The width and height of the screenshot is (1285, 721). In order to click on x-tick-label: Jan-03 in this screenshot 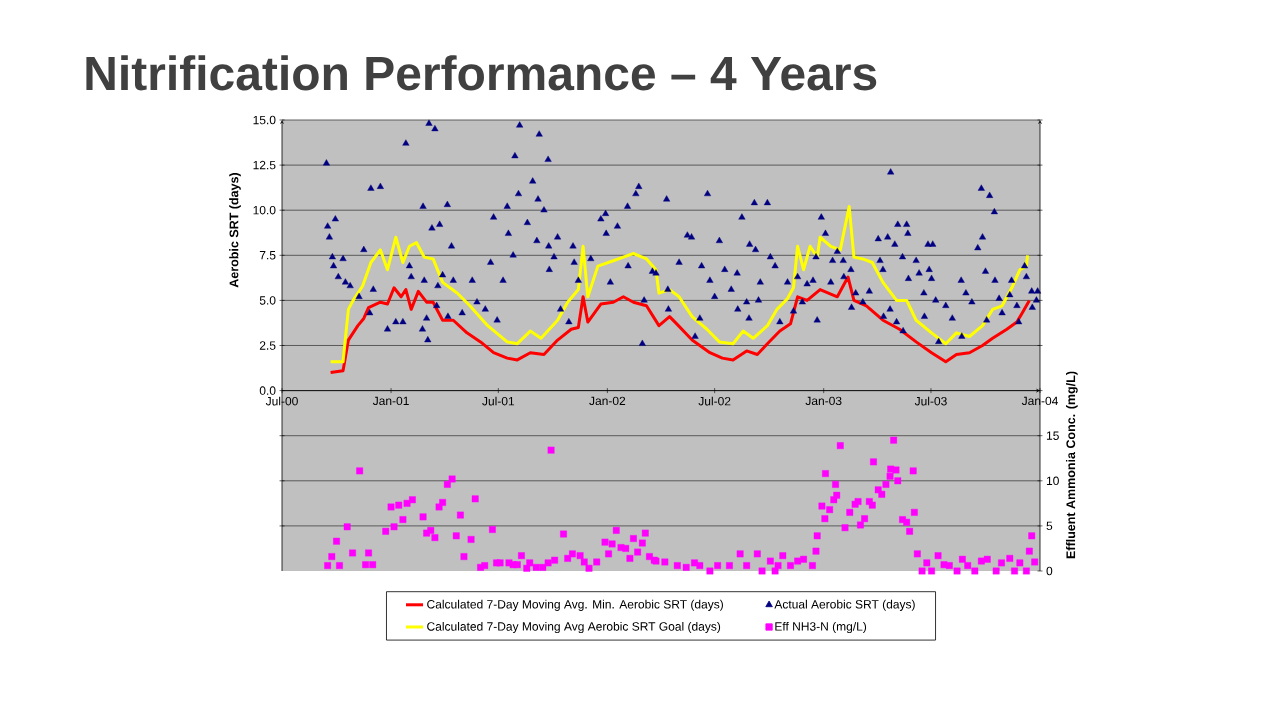, I will do `click(823, 401)`.